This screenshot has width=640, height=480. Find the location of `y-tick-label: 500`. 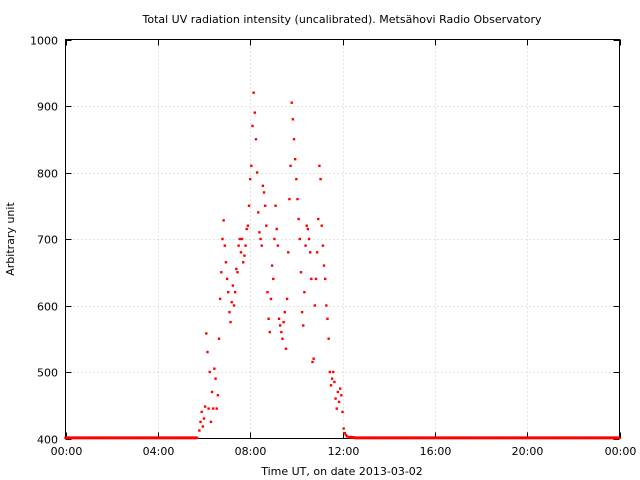

y-tick-label: 500 is located at coordinates (47, 373).